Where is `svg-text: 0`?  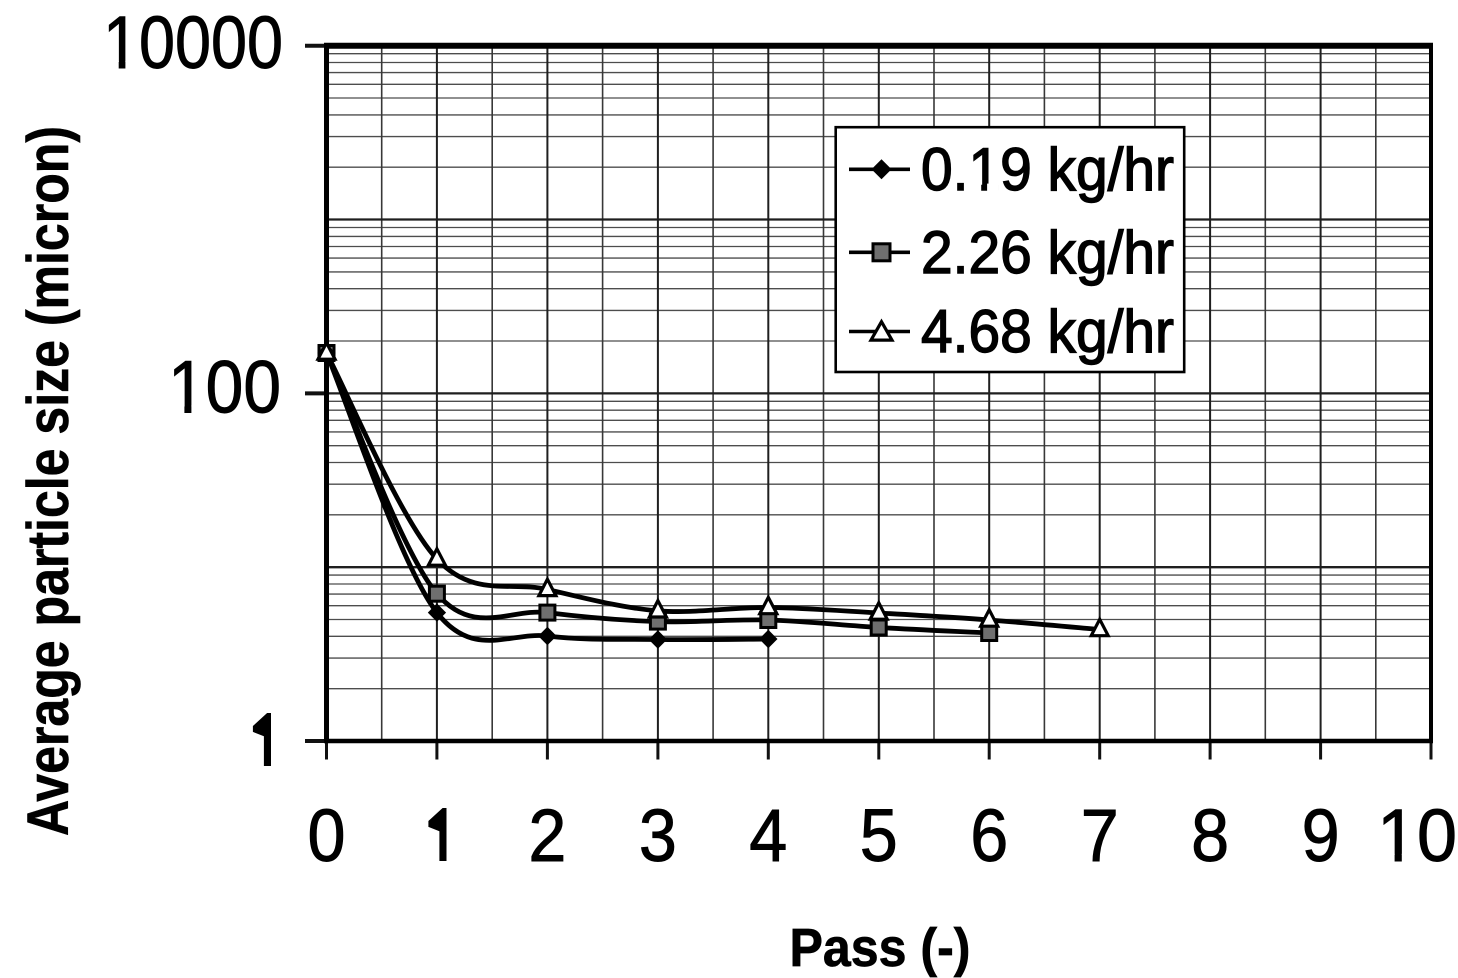
svg-text: 0 is located at coordinates (327, 835).